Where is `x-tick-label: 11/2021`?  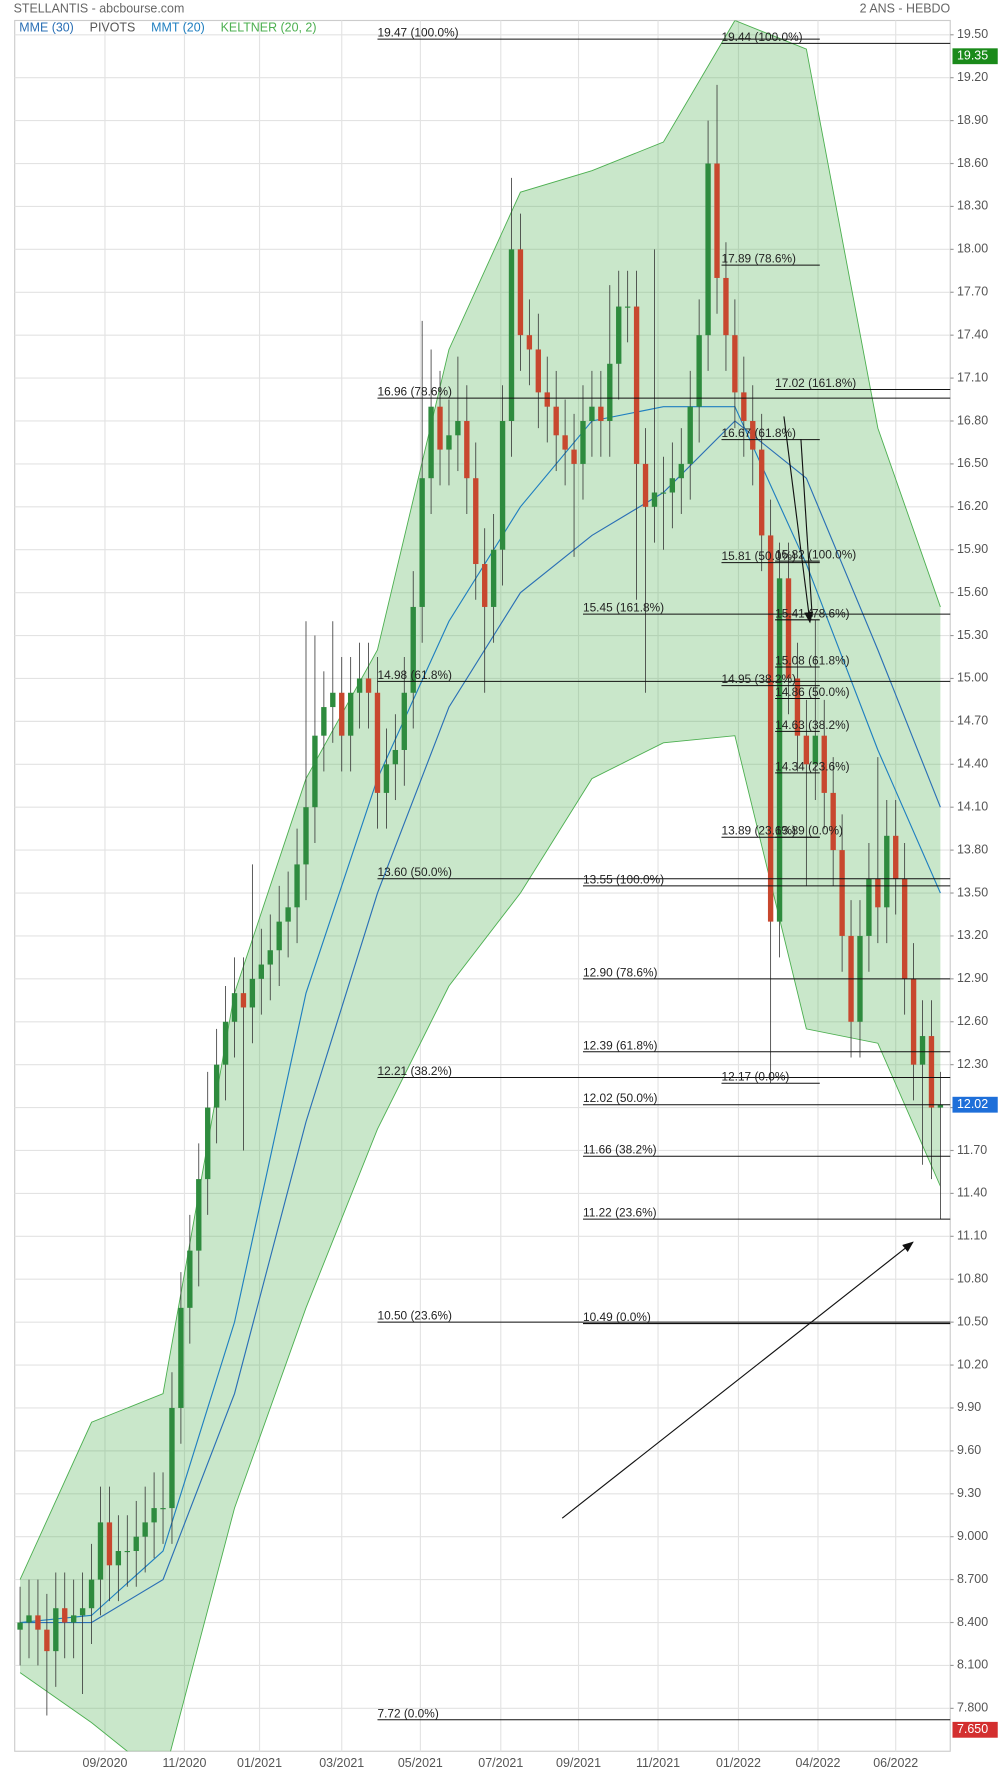 x-tick-label: 11/2021 is located at coordinates (658, 1763).